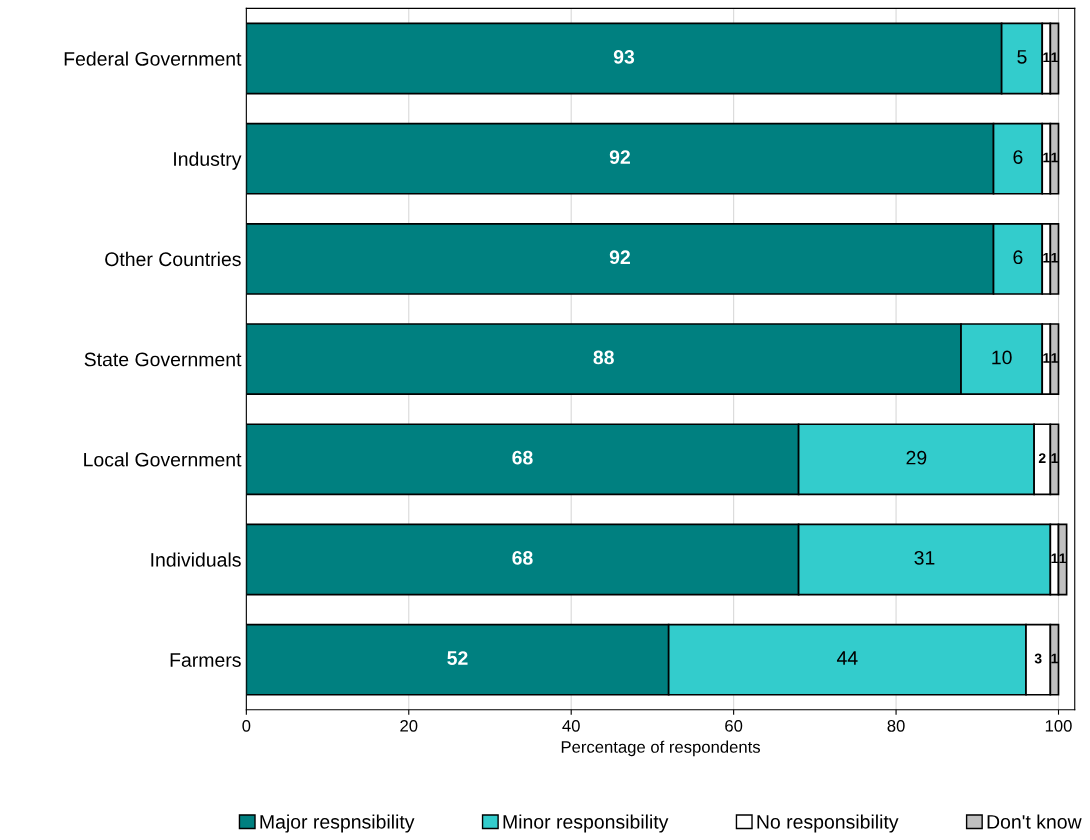 This screenshot has height=840, width=1090. I want to click on data-label: 44, so click(847, 658).